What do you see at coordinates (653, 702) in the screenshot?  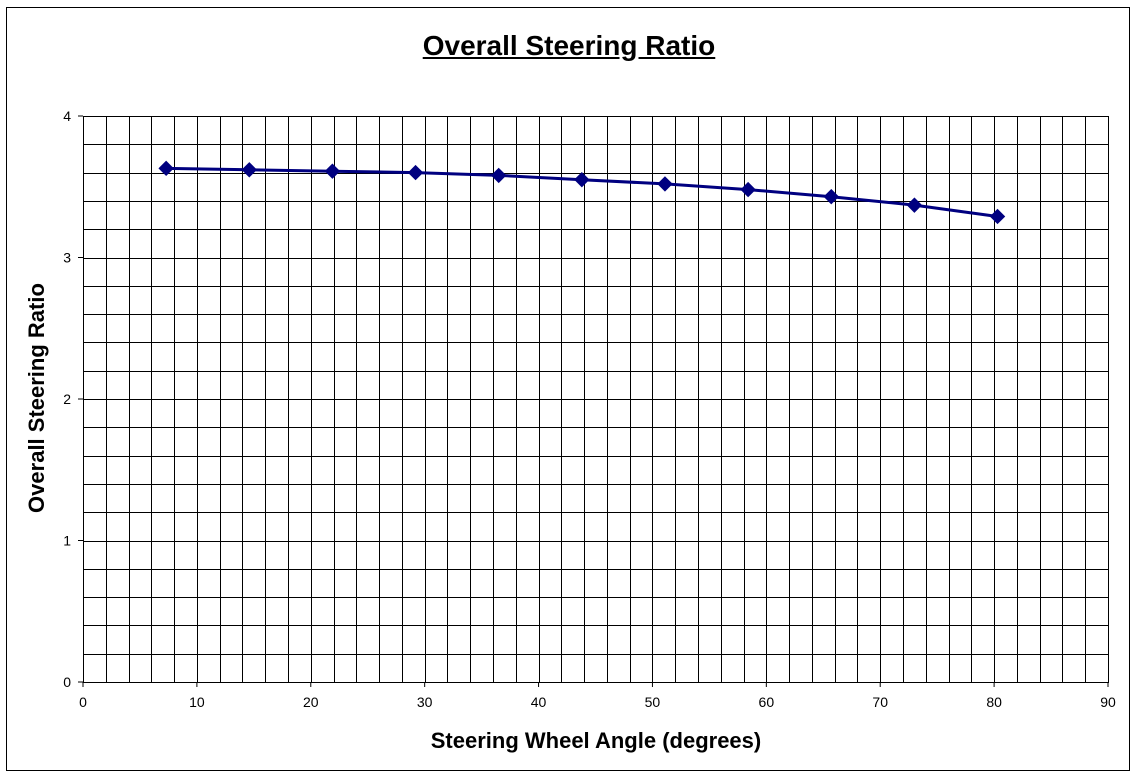 I see `x-tick-label: 50` at bounding box center [653, 702].